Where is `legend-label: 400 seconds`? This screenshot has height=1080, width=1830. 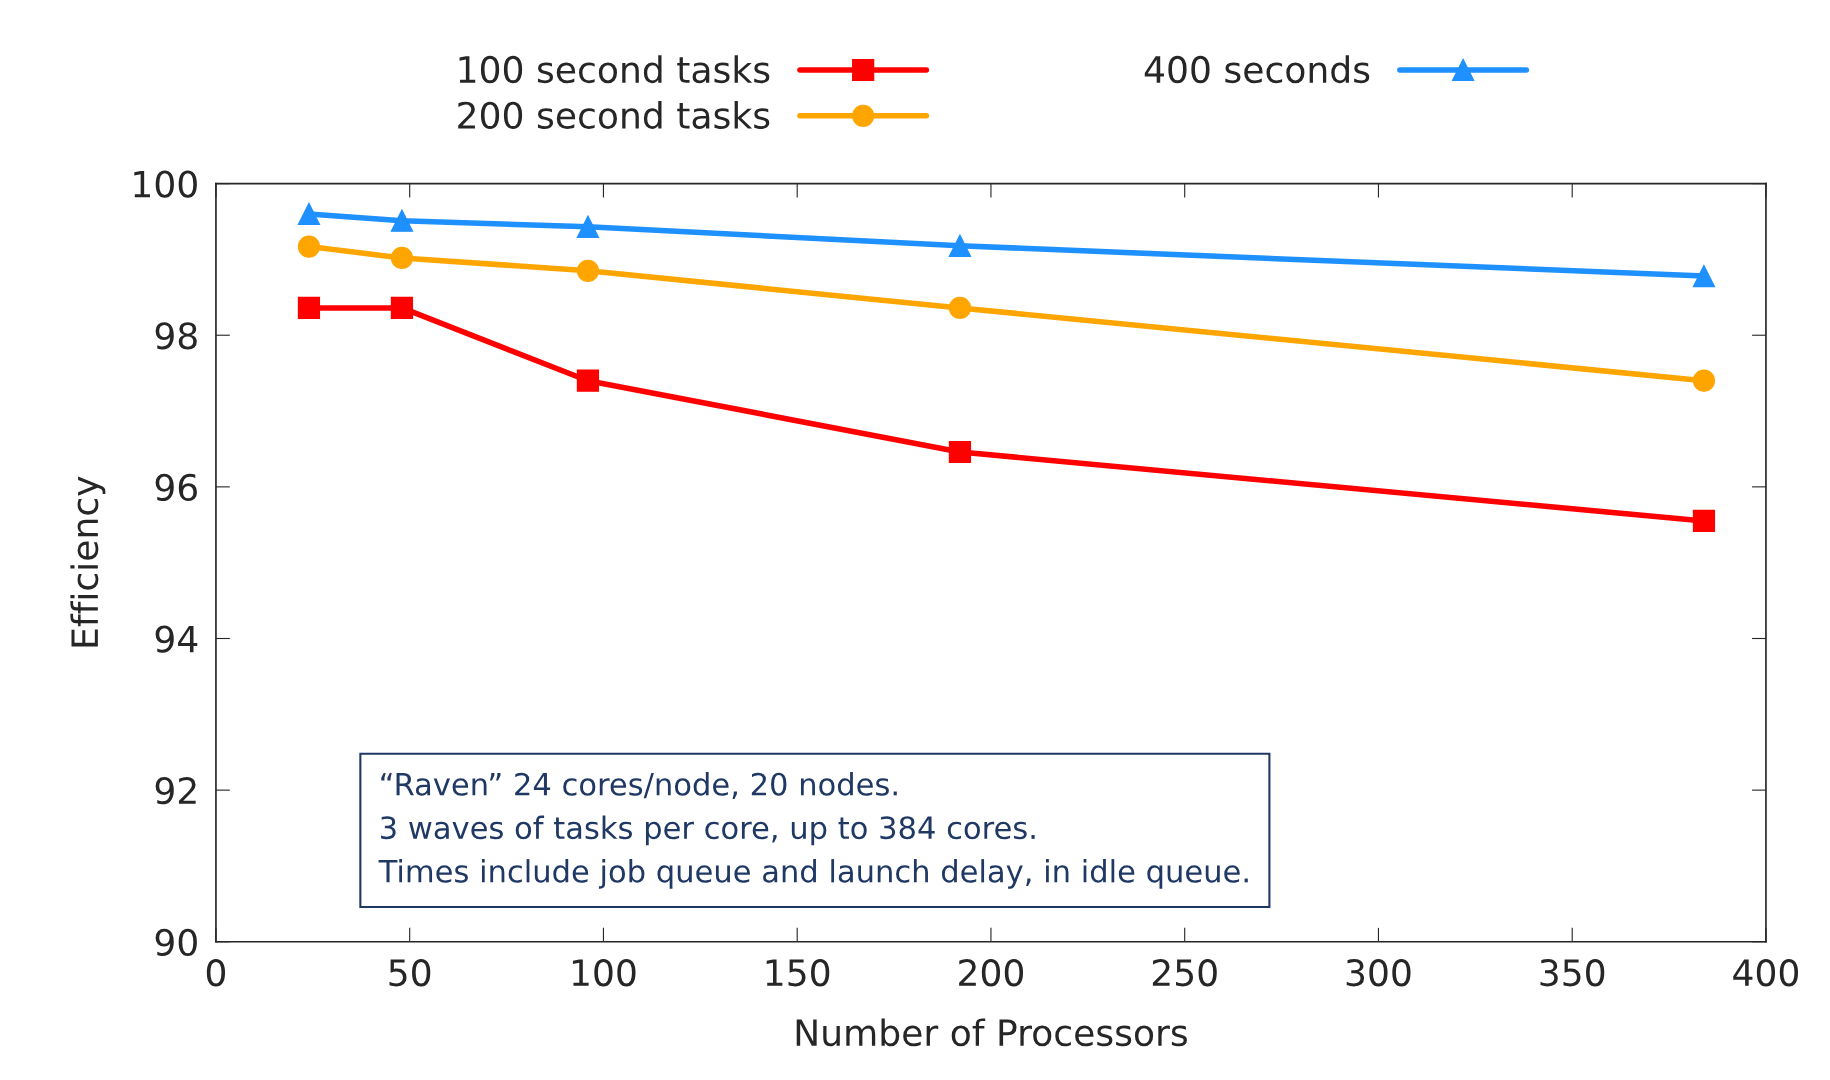
legend-label: 400 seconds is located at coordinates (1257, 69).